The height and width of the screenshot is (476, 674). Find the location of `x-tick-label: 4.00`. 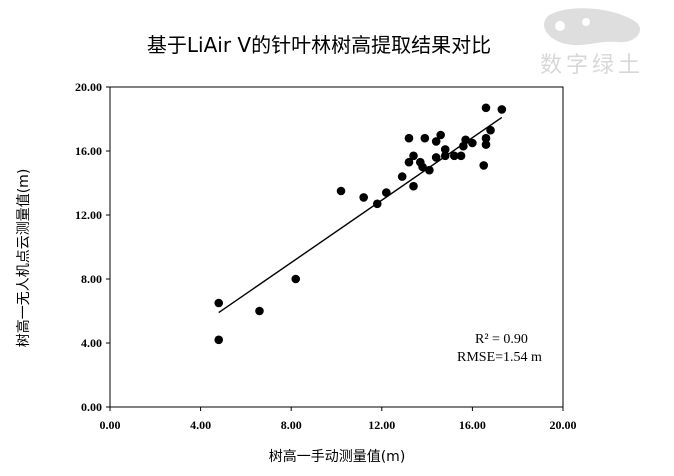

x-tick-label: 4.00 is located at coordinates (200, 425).